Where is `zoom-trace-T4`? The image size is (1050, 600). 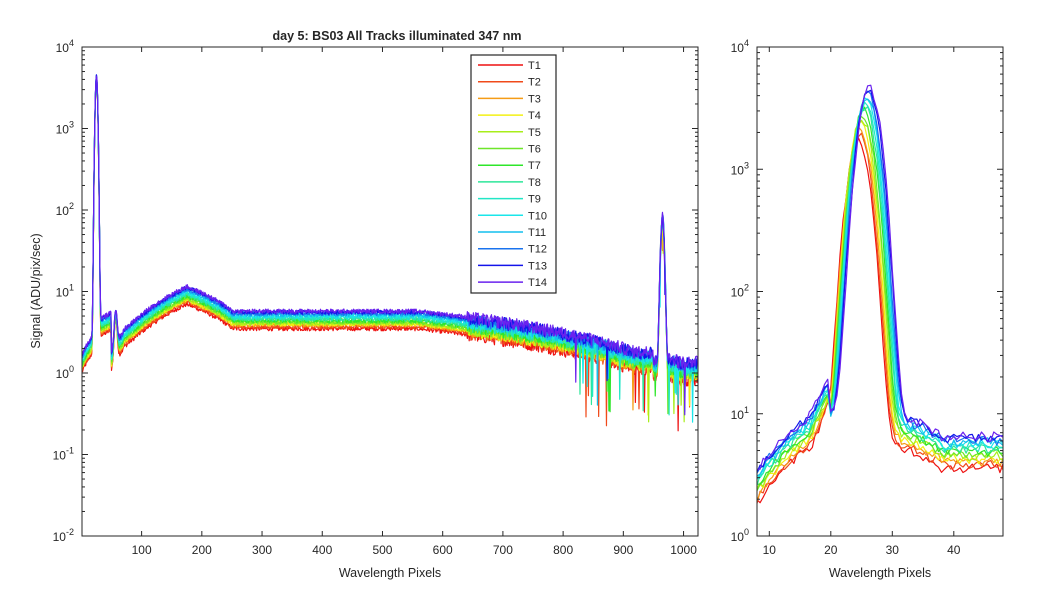
zoom-trace-T4 is located at coordinates (880, 305).